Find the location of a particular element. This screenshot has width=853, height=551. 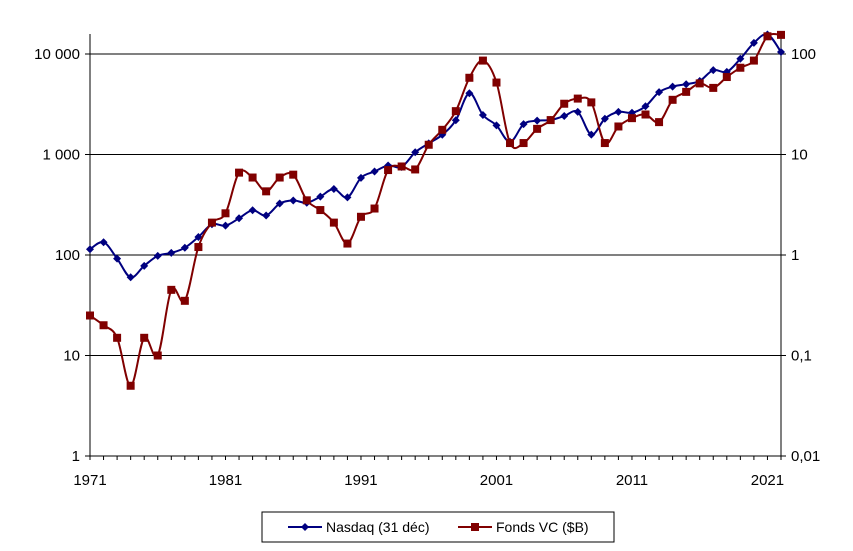

x-tick-label: 2021 is located at coordinates (767, 480).